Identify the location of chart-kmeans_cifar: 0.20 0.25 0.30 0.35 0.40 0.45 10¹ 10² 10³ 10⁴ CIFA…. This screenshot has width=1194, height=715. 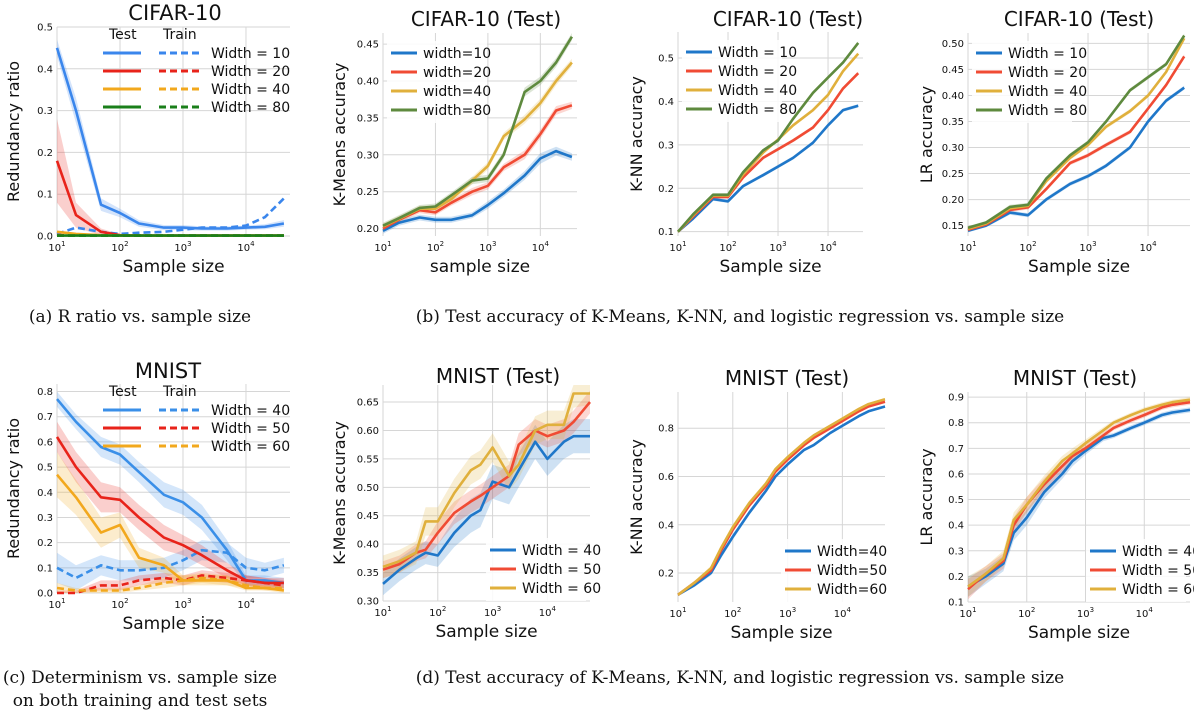
(453, 142).